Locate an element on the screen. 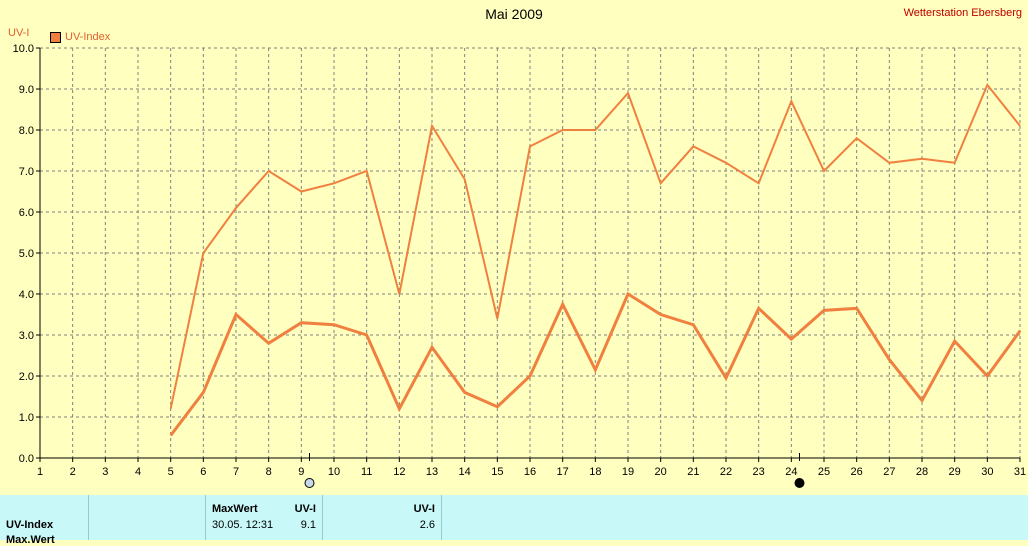 The width and height of the screenshot is (1028, 546). x-tick-label: 15 is located at coordinates (497, 472).